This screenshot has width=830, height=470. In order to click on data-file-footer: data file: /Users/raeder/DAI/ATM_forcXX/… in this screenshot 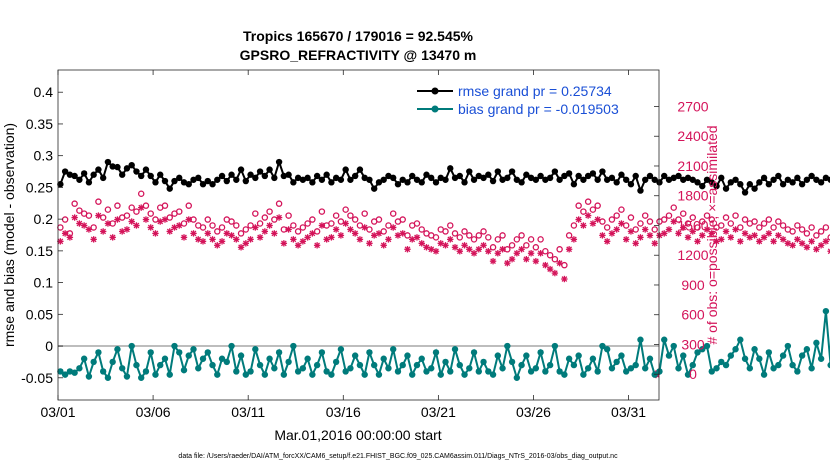, I will do `click(398, 456)`.